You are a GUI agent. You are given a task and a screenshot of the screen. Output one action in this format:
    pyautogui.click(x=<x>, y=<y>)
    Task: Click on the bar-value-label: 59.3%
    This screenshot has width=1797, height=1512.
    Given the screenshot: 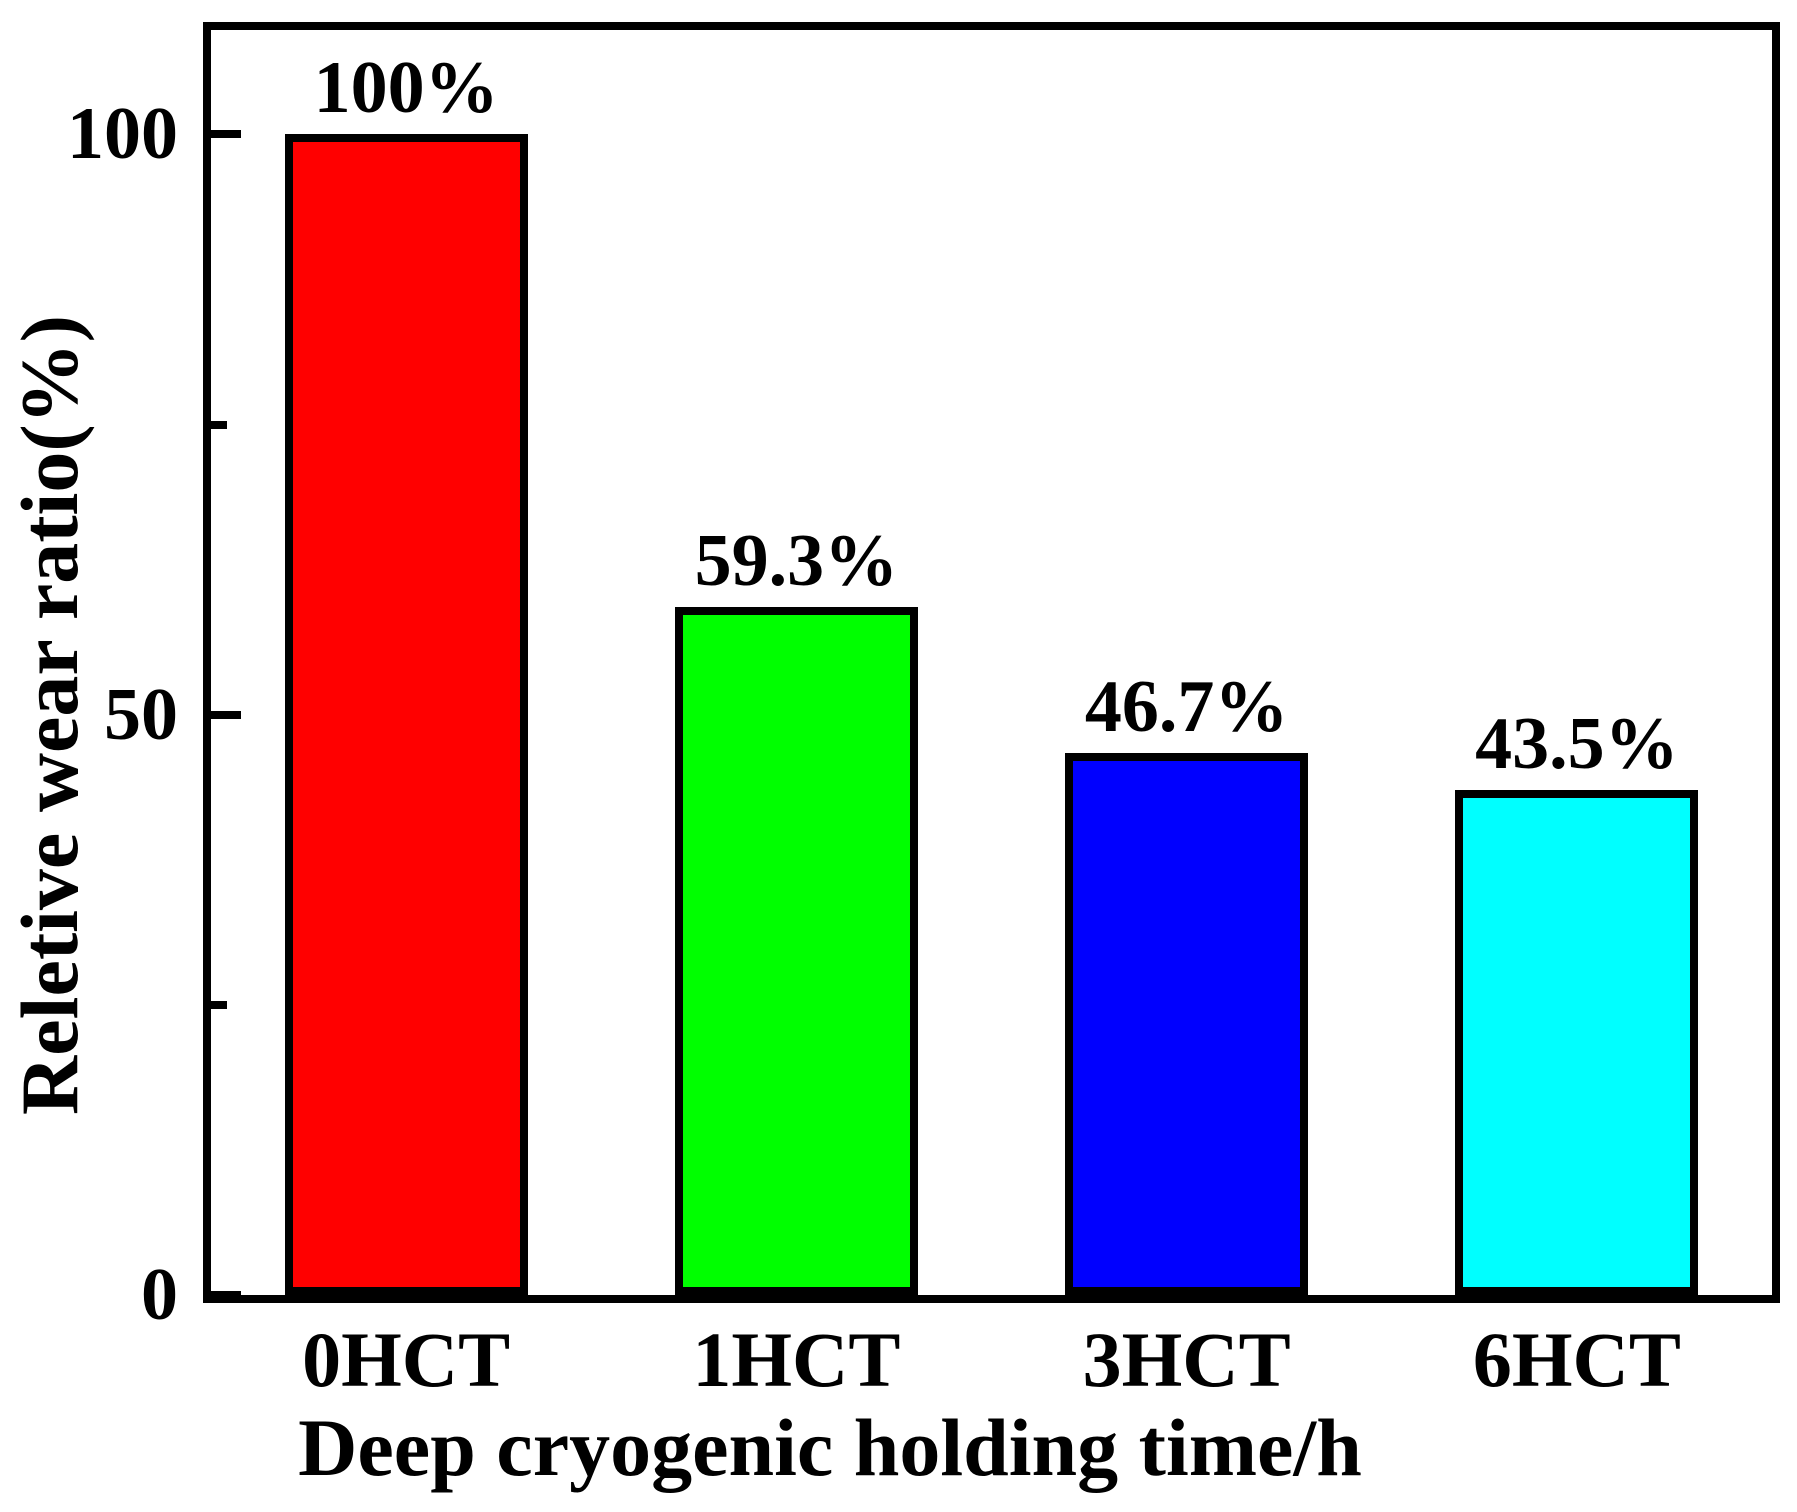 What is the action you would take?
    pyautogui.click(x=796, y=560)
    